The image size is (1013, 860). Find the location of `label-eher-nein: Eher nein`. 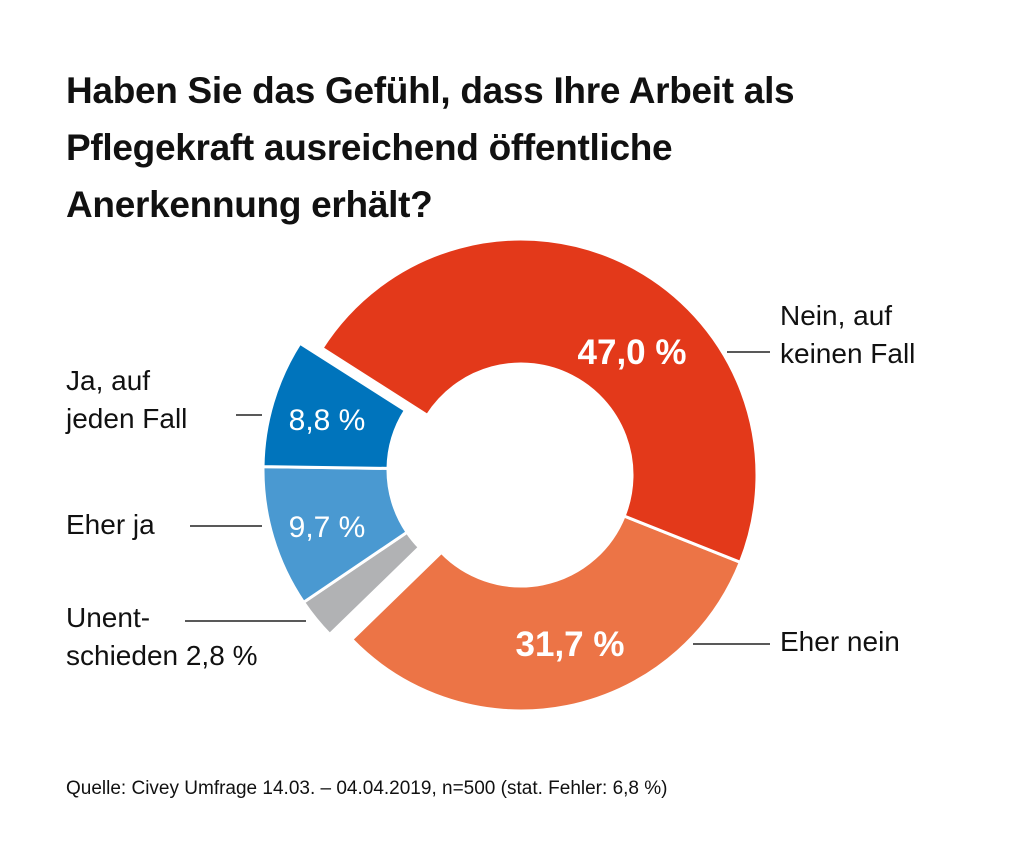

label-eher-nein: Eher nein is located at coordinates (840, 642).